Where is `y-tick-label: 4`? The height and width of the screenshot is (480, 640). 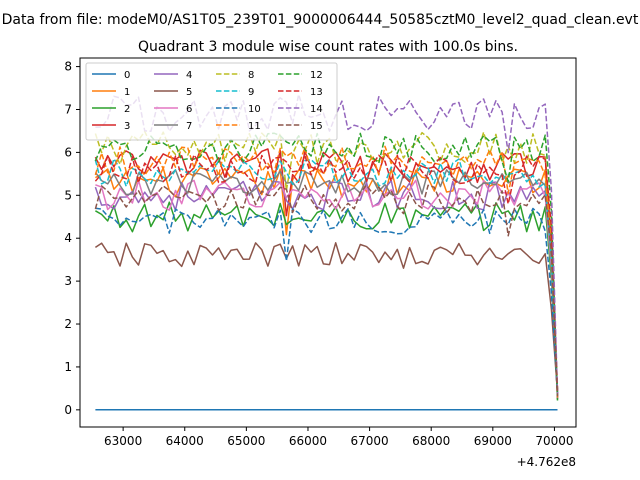 y-tick-label: 4 is located at coordinates (68, 238).